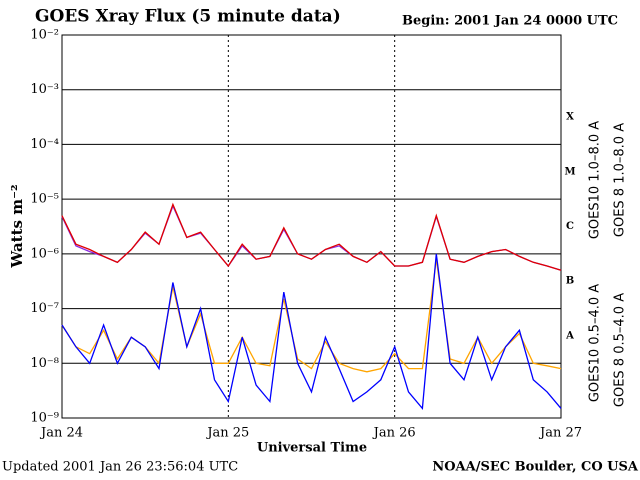  Describe the element at coordinates (44, 308) in the screenshot. I see `y-tick-label: 10⁻⁷` at that location.